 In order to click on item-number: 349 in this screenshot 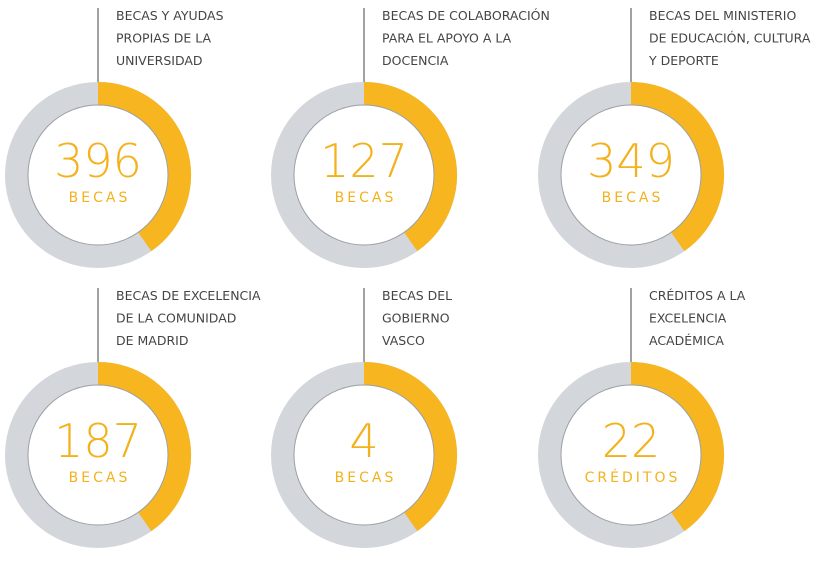, I will do `click(631, 161)`.